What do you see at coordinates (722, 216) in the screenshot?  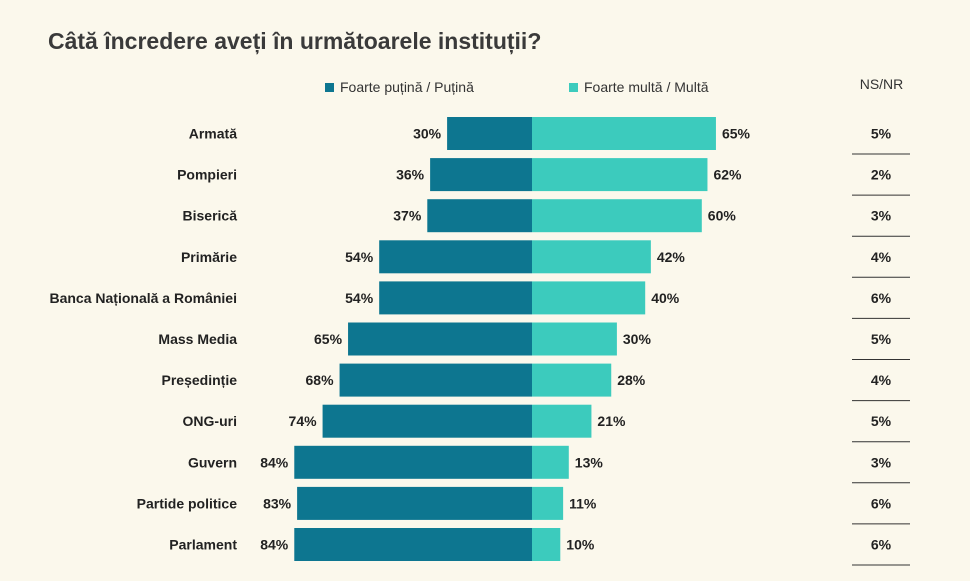 I see `data-label-high: 60%` at bounding box center [722, 216].